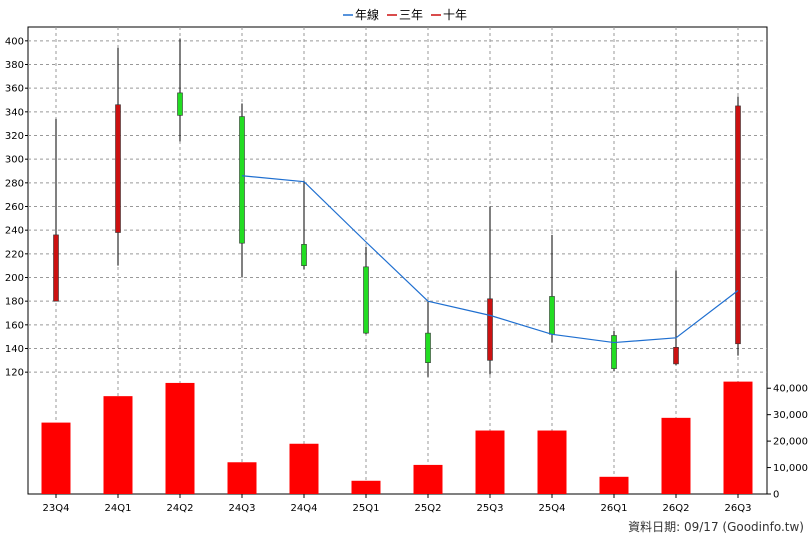 The image size is (808, 540). What do you see at coordinates (14, 136) in the screenshot?
I see `price-tick-label: 320` at bounding box center [14, 136].